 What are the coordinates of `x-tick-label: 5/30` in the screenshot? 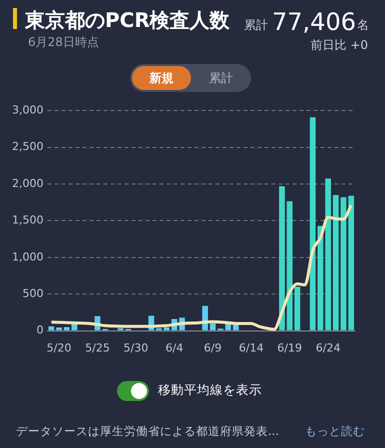 It's located at (136, 347).